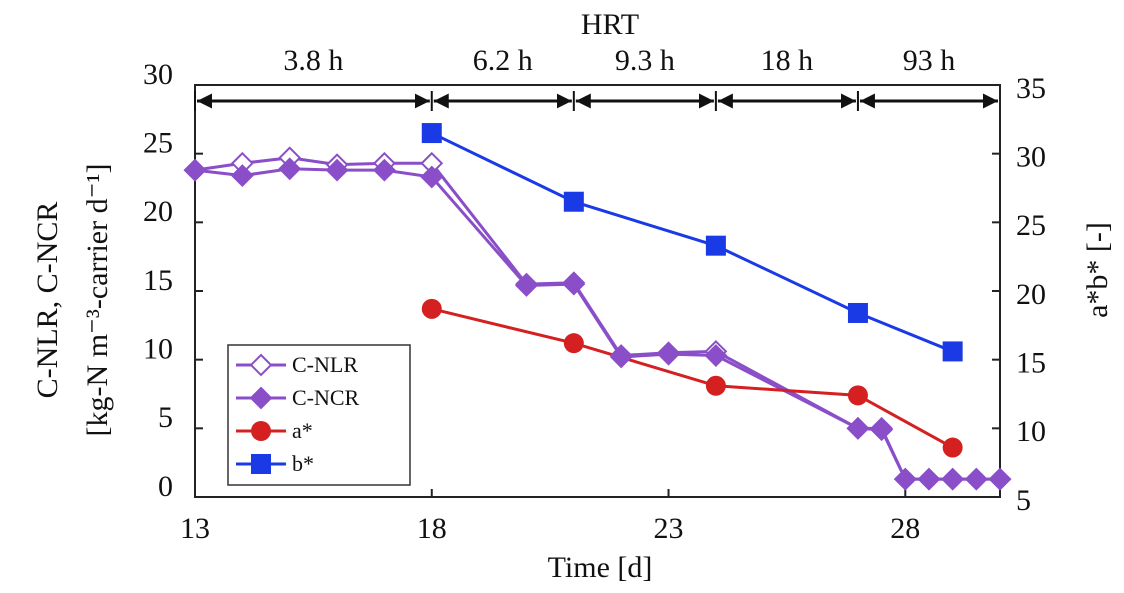 The image size is (1124, 593). I want to click on y2-tick-label: 15, so click(1031, 363).